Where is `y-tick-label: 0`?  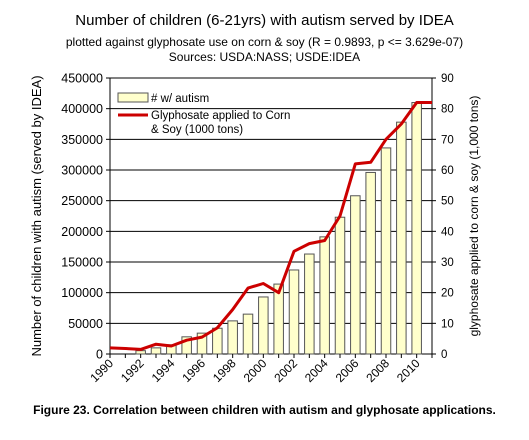 y-tick-label: 0 is located at coordinates (99, 355).